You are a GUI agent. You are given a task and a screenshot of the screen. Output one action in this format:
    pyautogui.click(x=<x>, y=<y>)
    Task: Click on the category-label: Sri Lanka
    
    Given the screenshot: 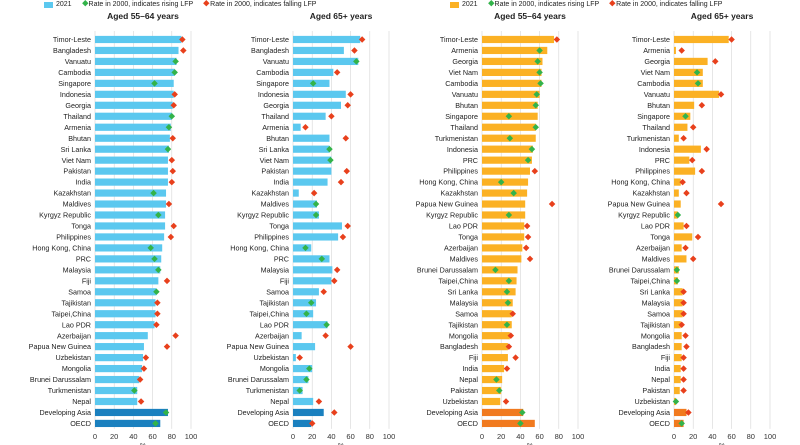 What is the action you would take?
    pyautogui.click(x=463, y=291)
    